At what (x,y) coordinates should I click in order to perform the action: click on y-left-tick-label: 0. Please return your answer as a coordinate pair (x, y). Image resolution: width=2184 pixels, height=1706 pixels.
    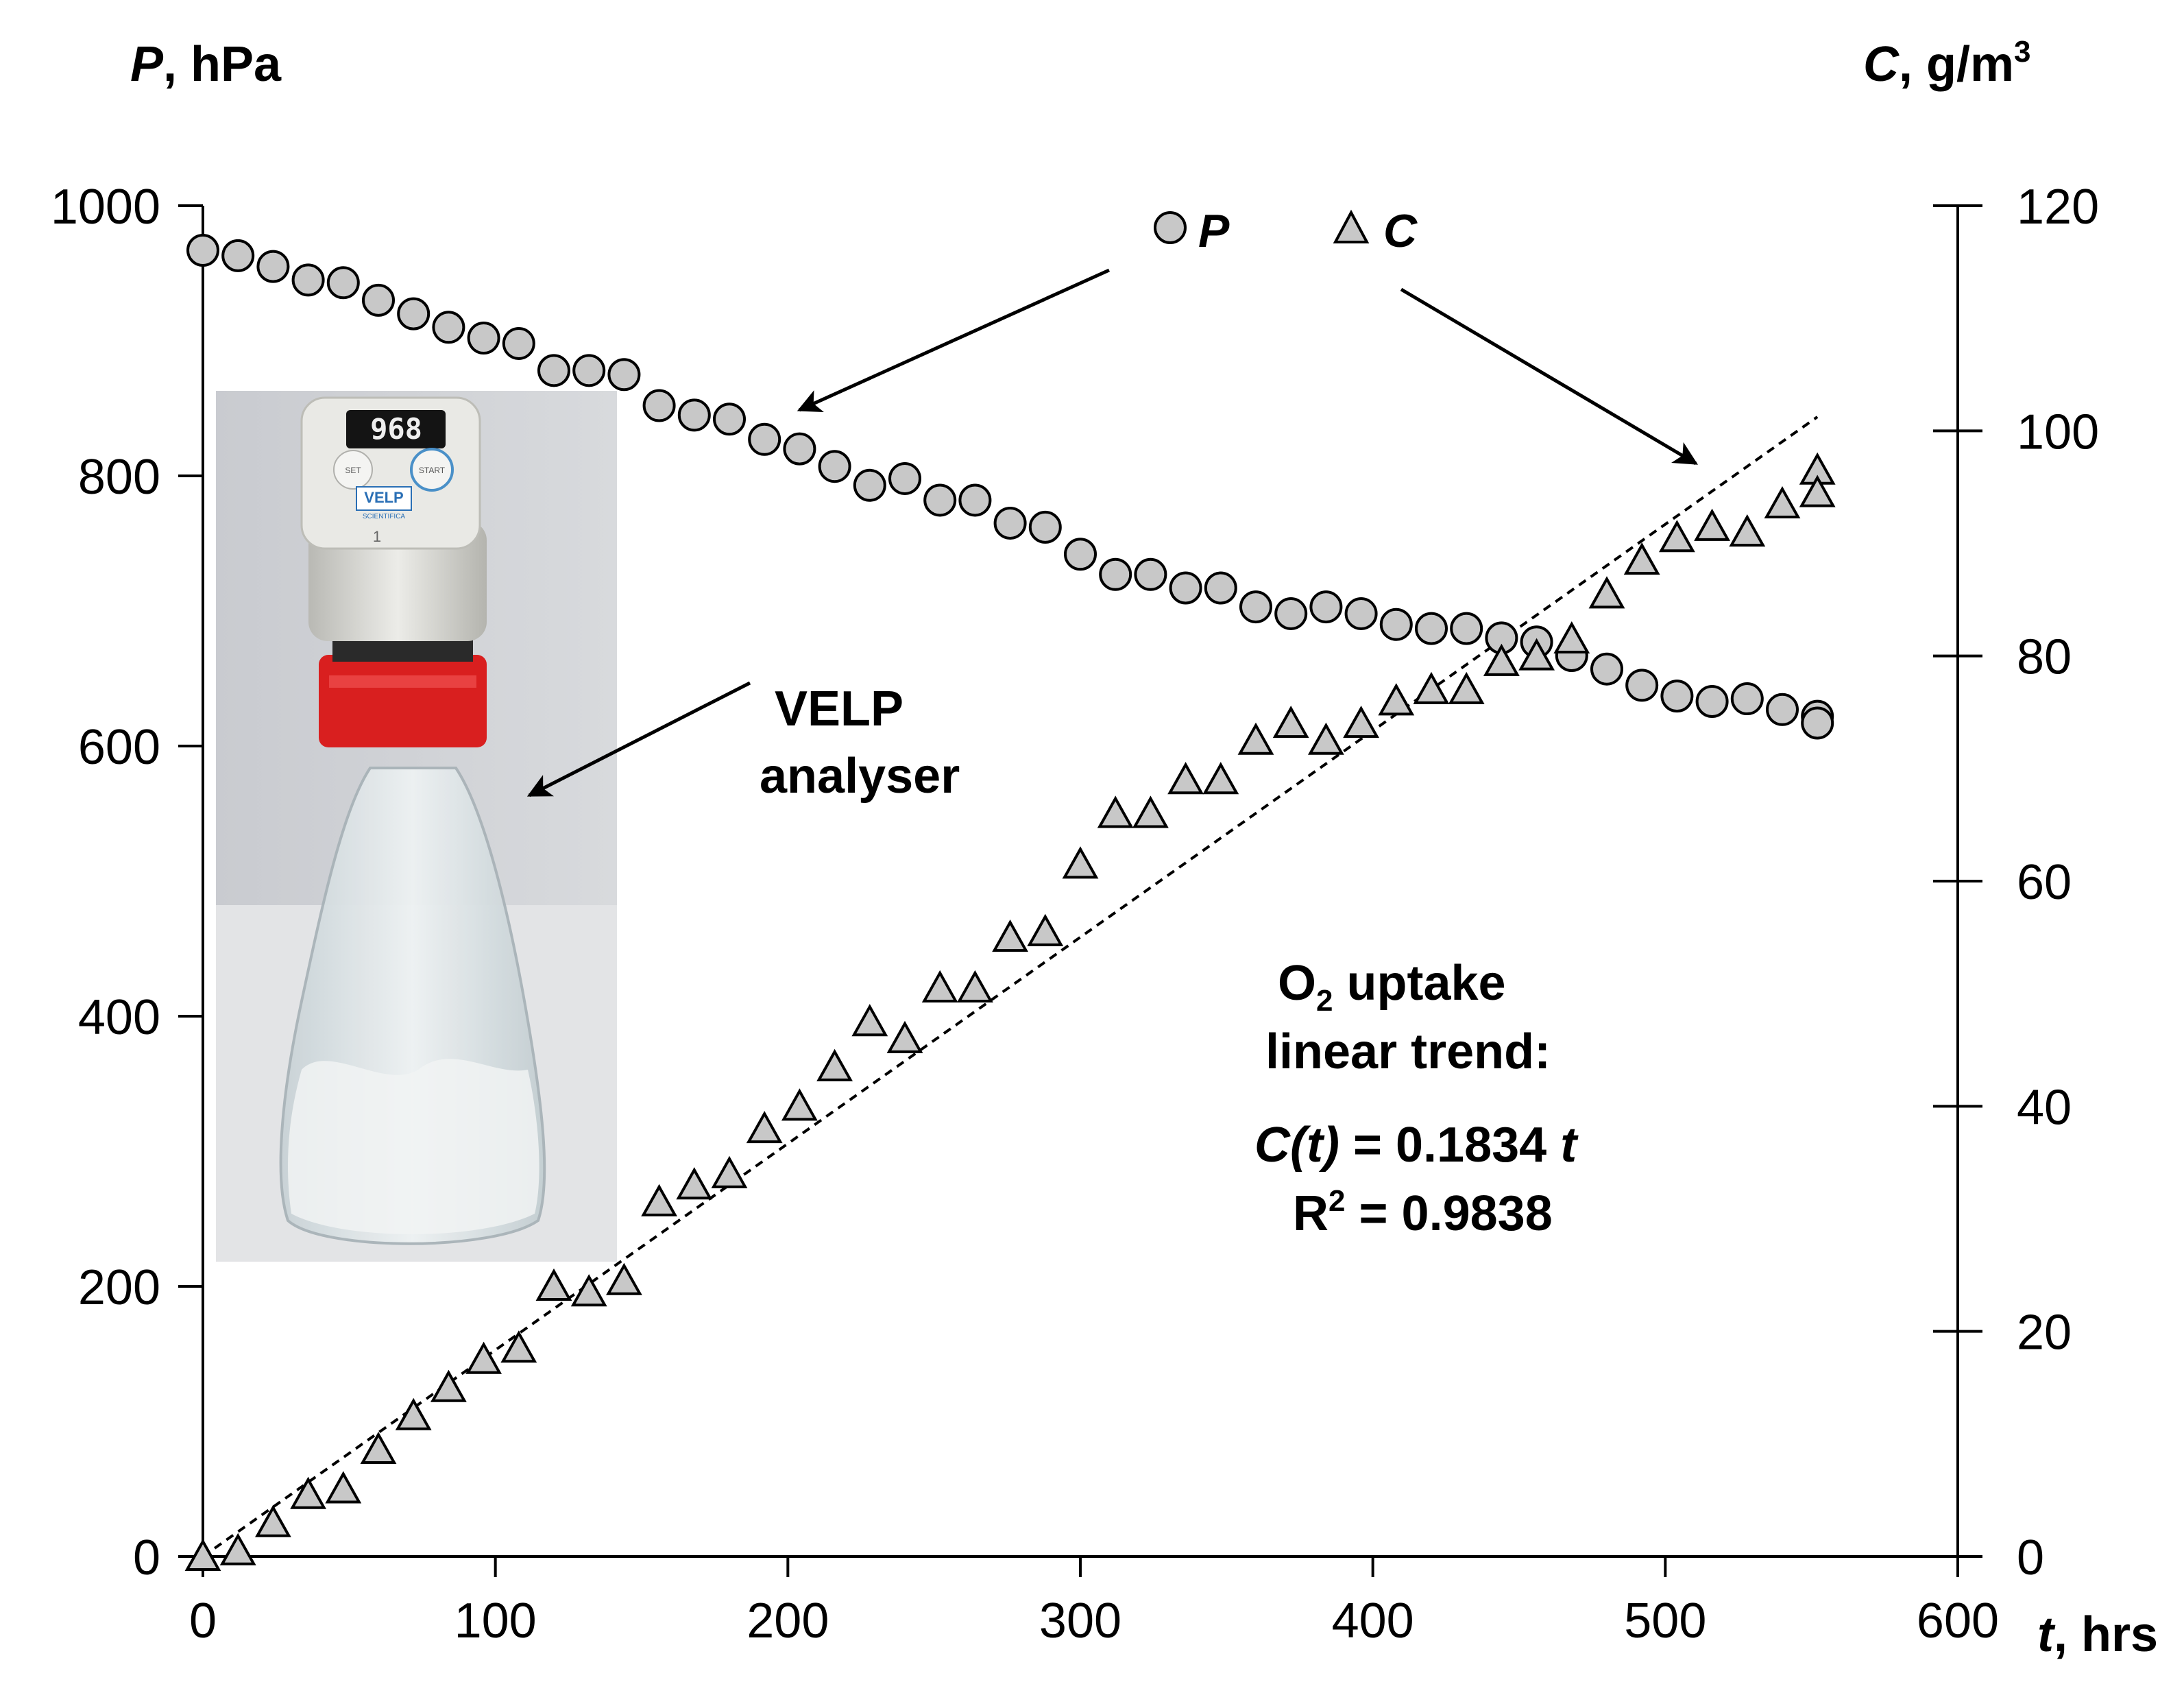
    Looking at the image, I should click on (146, 1557).